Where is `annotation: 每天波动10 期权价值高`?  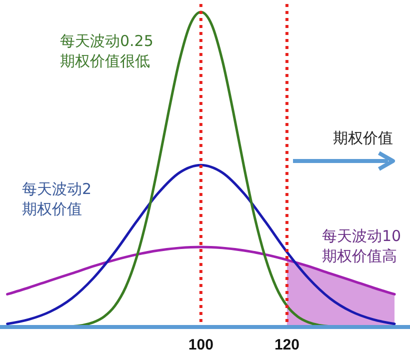
annotation: 每天波动10 期权价值高 is located at coordinates (362, 246).